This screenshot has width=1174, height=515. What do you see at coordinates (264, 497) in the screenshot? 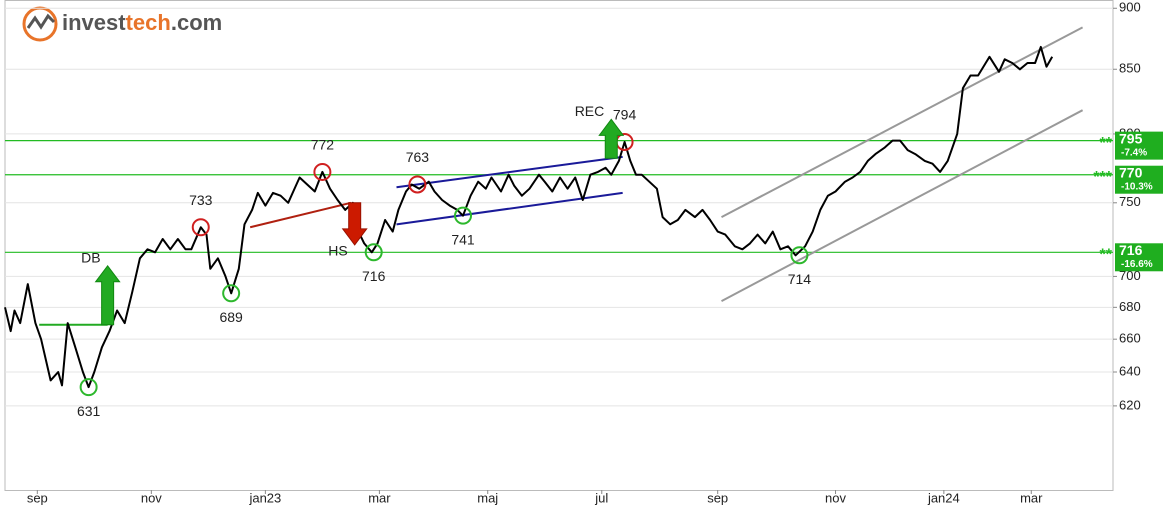
I see `x-tick-label: jan23` at bounding box center [264, 497].